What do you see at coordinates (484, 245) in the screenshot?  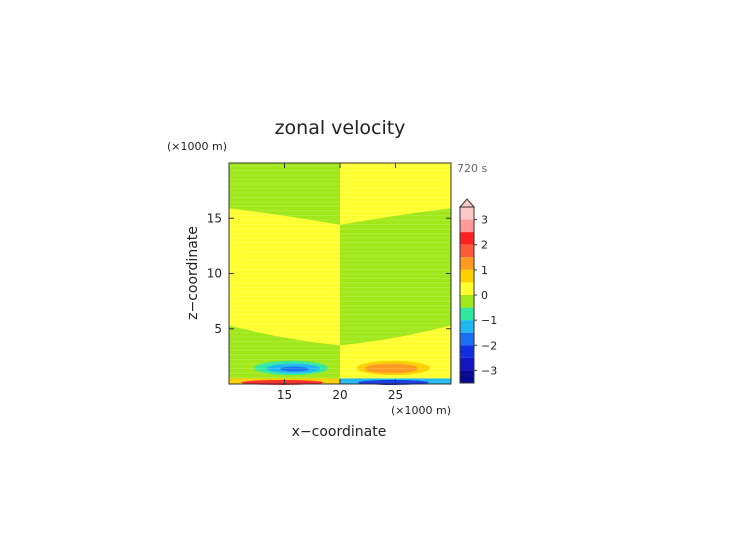 I see `colorbar-tick-label: 2` at bounding box center [484, 245].